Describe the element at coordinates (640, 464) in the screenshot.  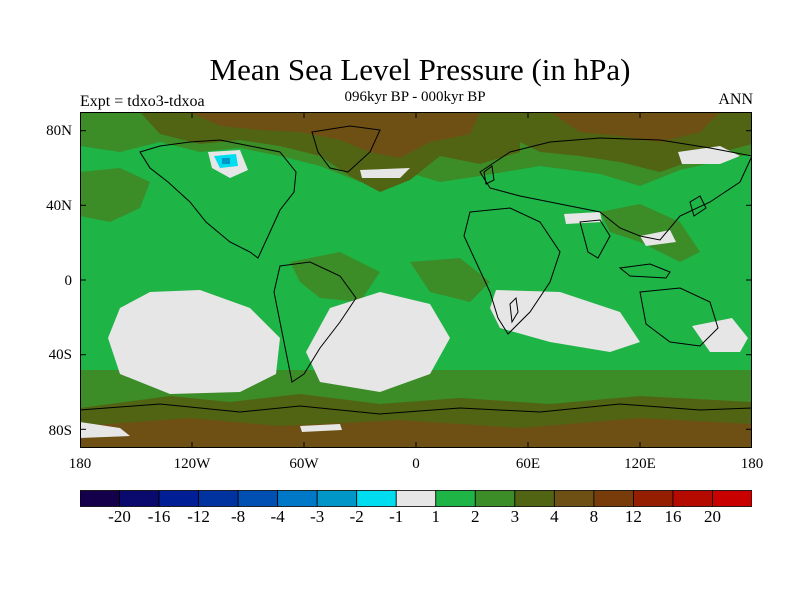
I see `lon-tick-label: 120E` at that location.